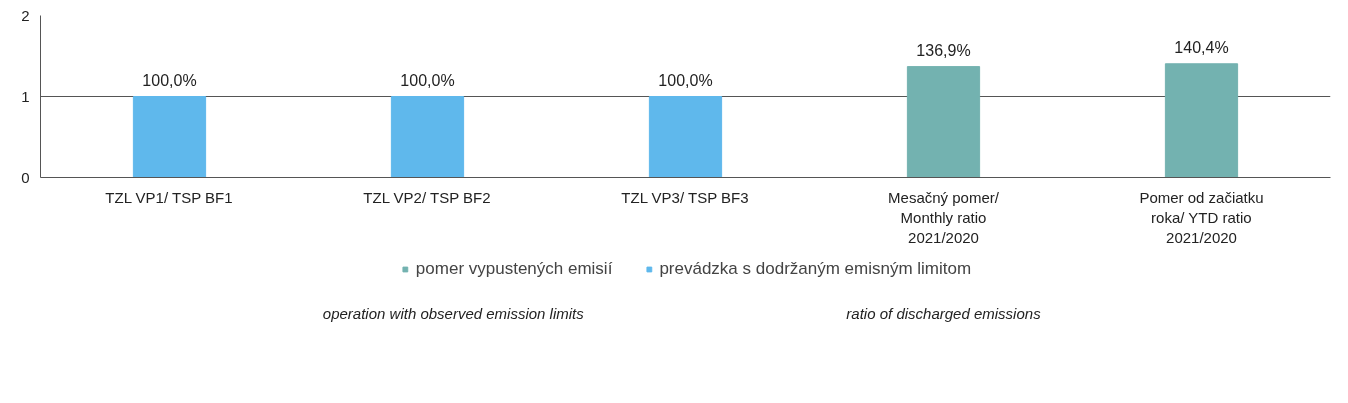  What do you see at coordinates (25, 15) in the screenshot?
I see `y-tick-label: 2` at bounding box center [25, 15].